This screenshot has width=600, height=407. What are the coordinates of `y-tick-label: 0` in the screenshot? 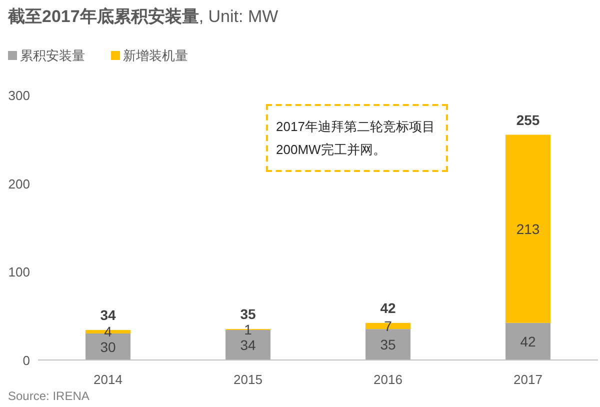 It's located at (26, 360).